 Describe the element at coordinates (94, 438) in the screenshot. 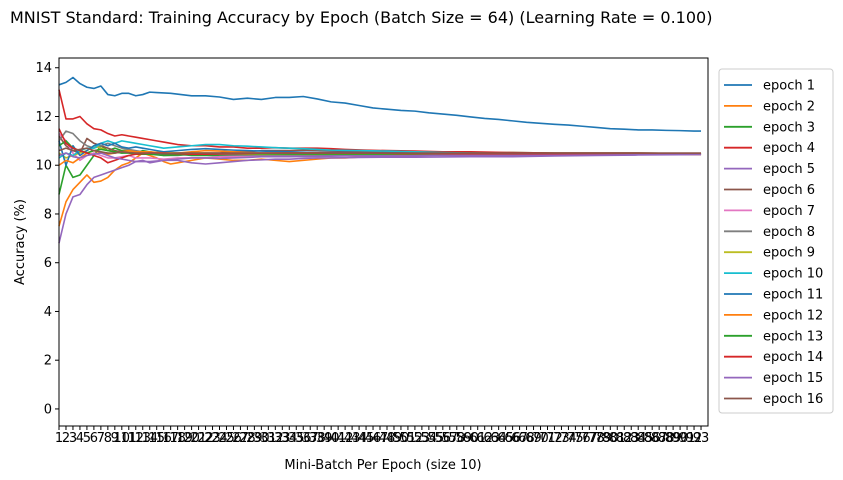

I see `x-tick-label: 6` at that location.